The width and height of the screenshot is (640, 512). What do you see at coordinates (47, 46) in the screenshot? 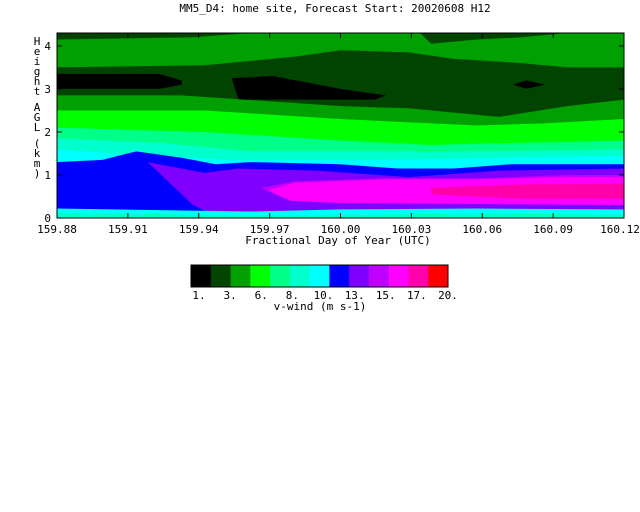
I see `y-tick-label: 4` at bounding box center [47, 46].